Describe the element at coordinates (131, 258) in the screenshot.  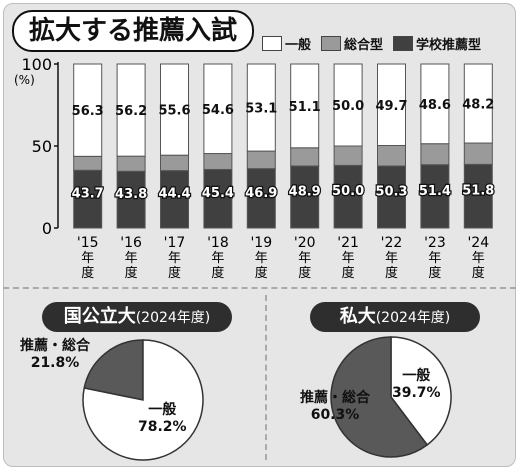
I see `x-label-suffix-1-0: 年` at that location.